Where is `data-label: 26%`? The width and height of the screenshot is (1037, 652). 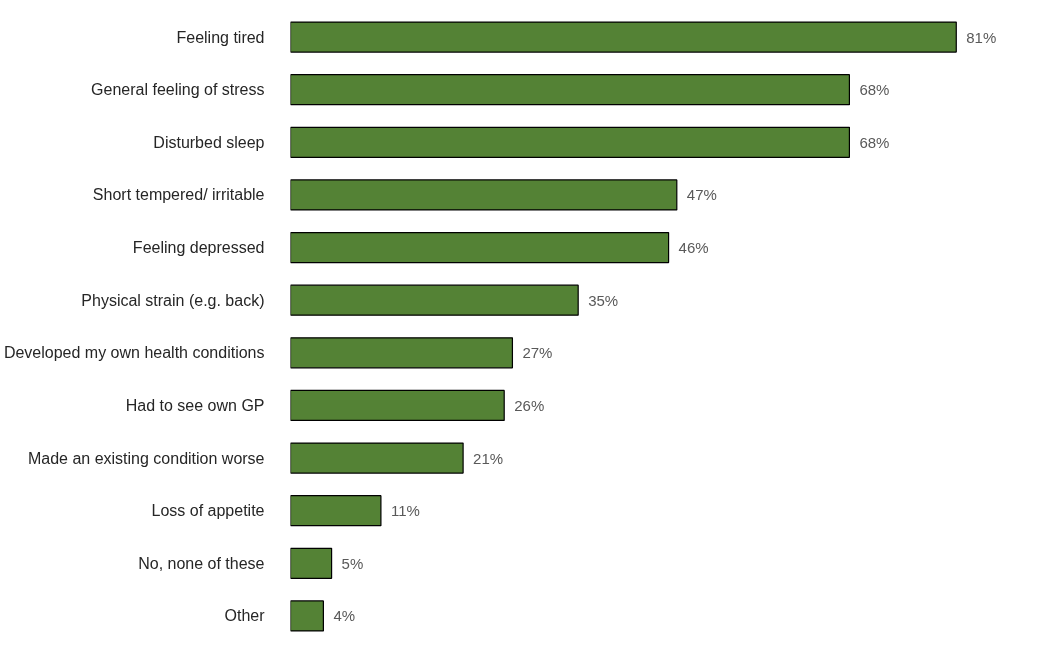
data-label: 26% is located at coordinates (529, 405).